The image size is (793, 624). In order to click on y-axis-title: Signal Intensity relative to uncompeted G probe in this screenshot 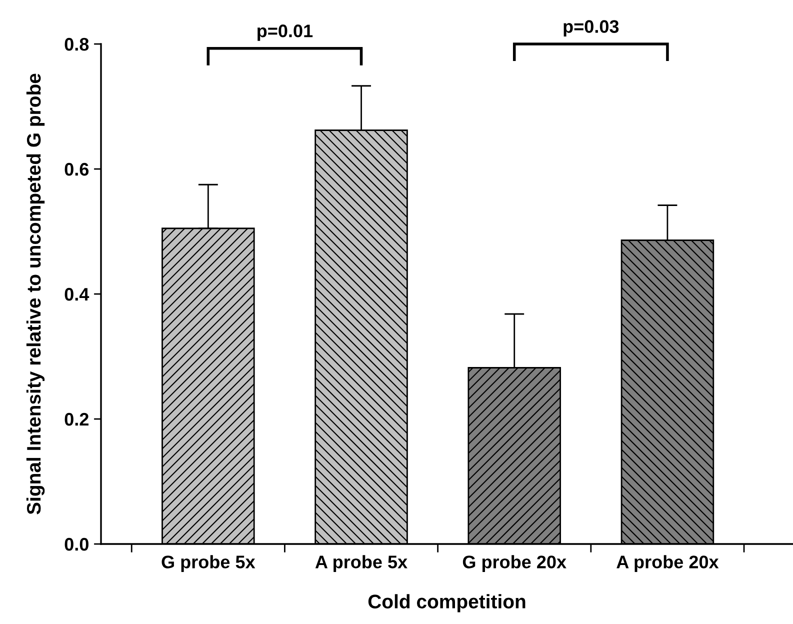, I will do `click(35, 294)`.